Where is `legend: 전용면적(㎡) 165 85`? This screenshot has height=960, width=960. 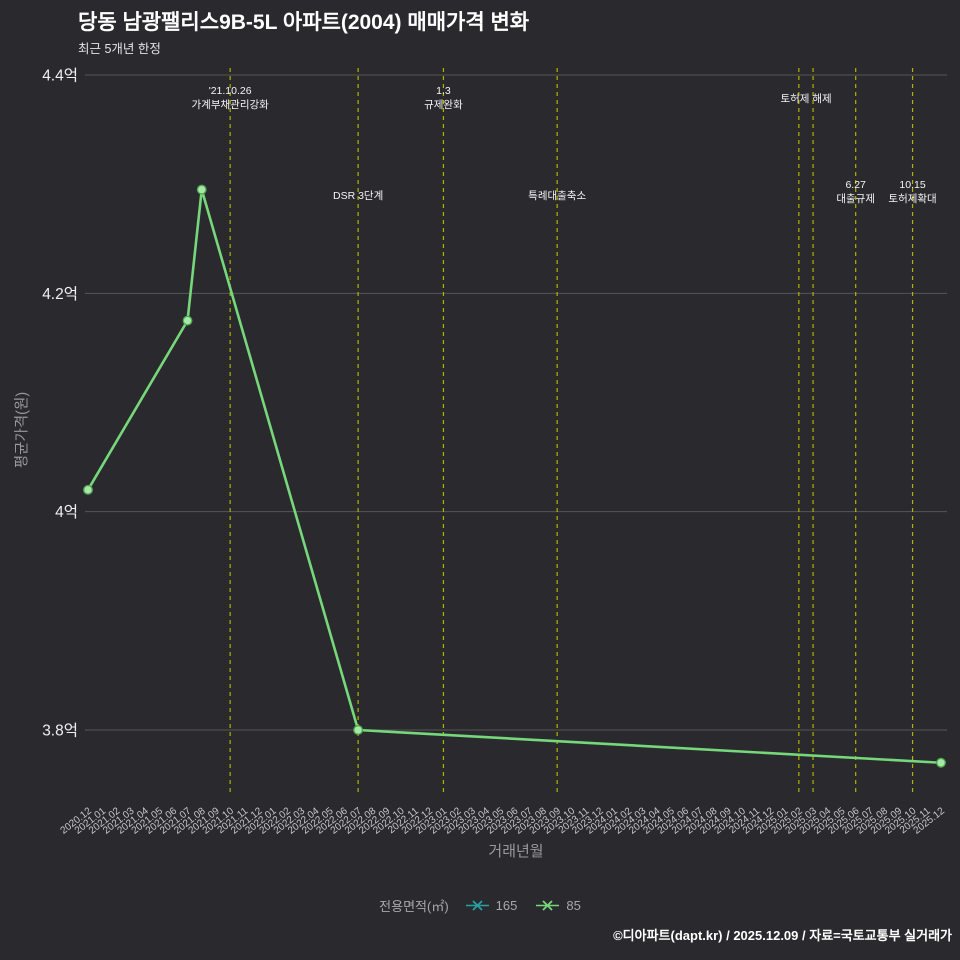 legend: 전용면적(㎡) 165 85 is located at coordinates (480, 905).